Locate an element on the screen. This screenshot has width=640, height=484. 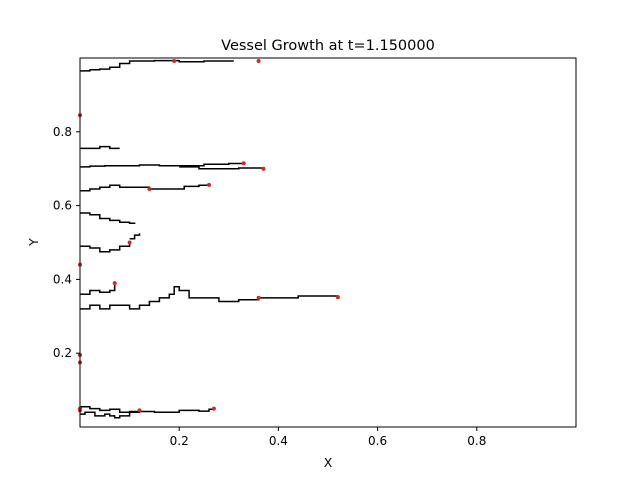
x-tick-label: 0.4 is located at coordinates (278, 441).